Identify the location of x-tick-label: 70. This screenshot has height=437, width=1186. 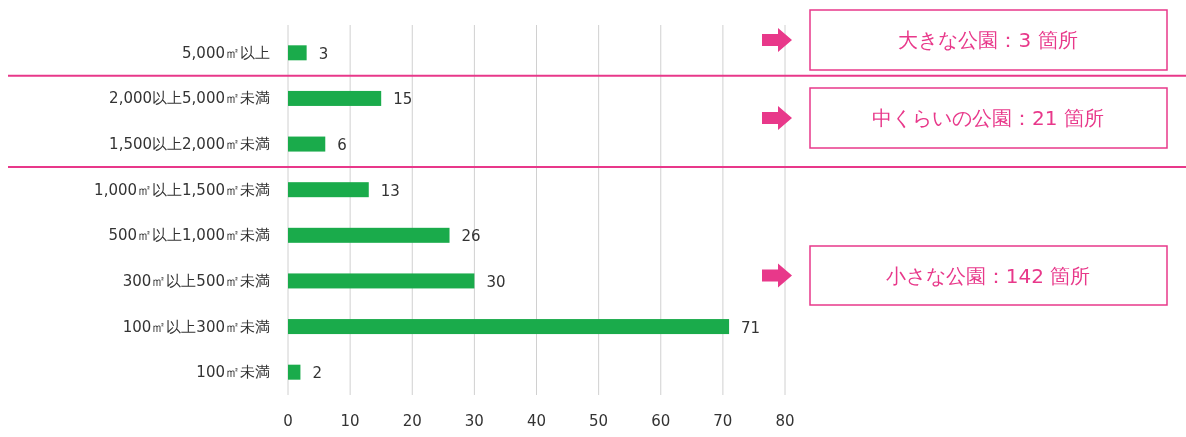
(723, 421).